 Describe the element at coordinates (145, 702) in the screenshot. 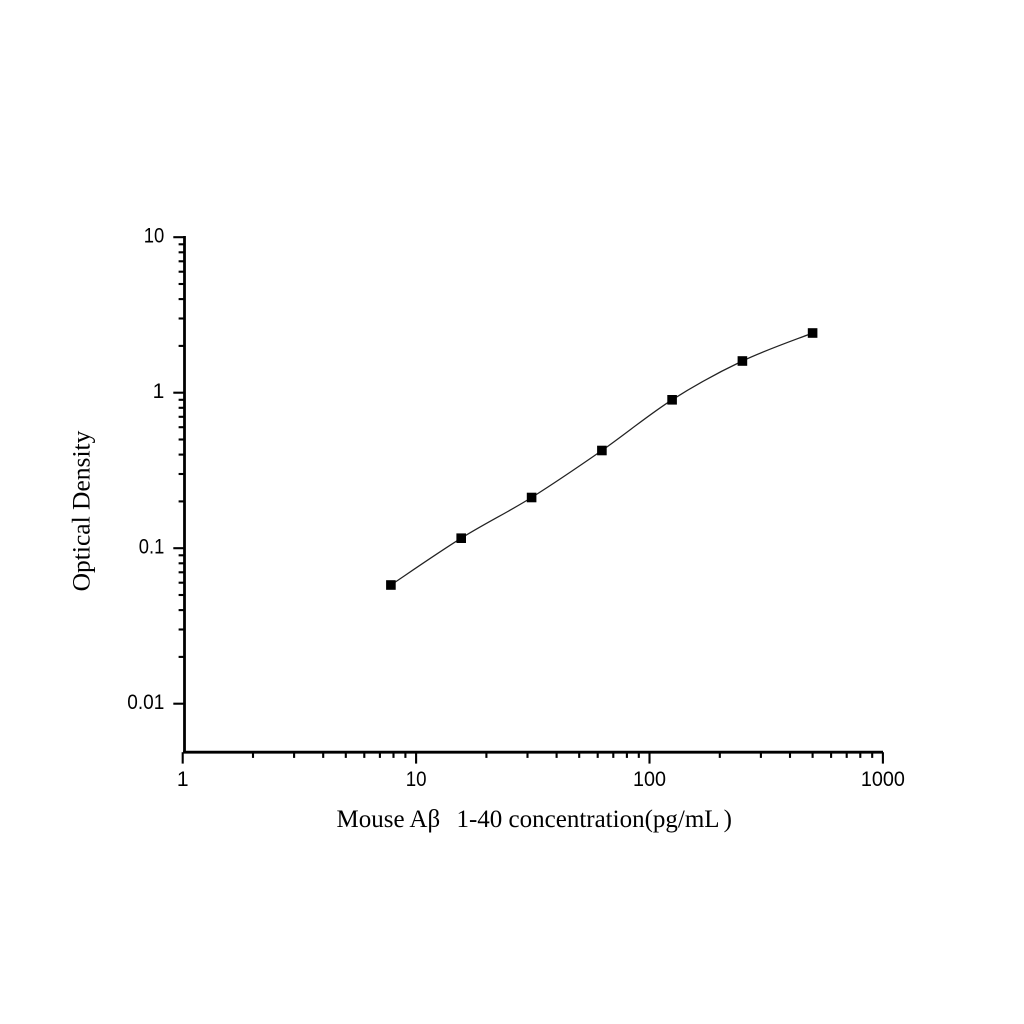

I see `svg-text: 0.01` at that location.